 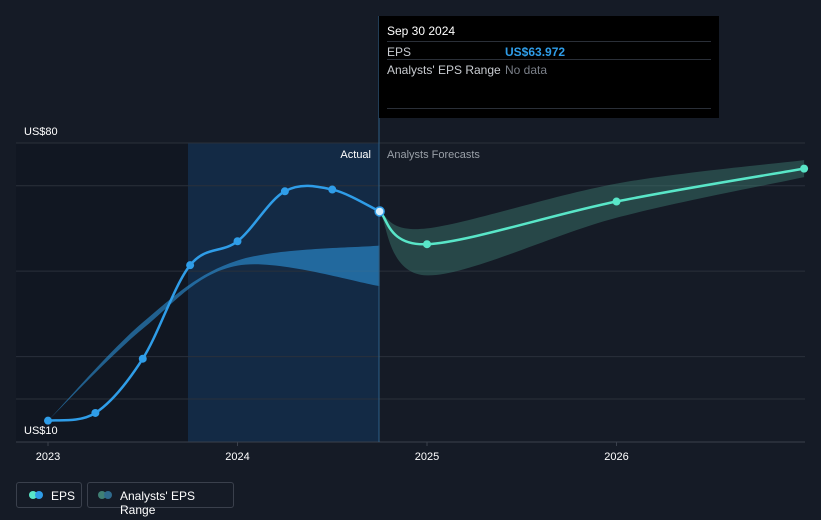 What do you see at coordinates (616, 457) in the screenshot?
I see `x-tick-label-3: 2026` at bounding box center [616, 457].